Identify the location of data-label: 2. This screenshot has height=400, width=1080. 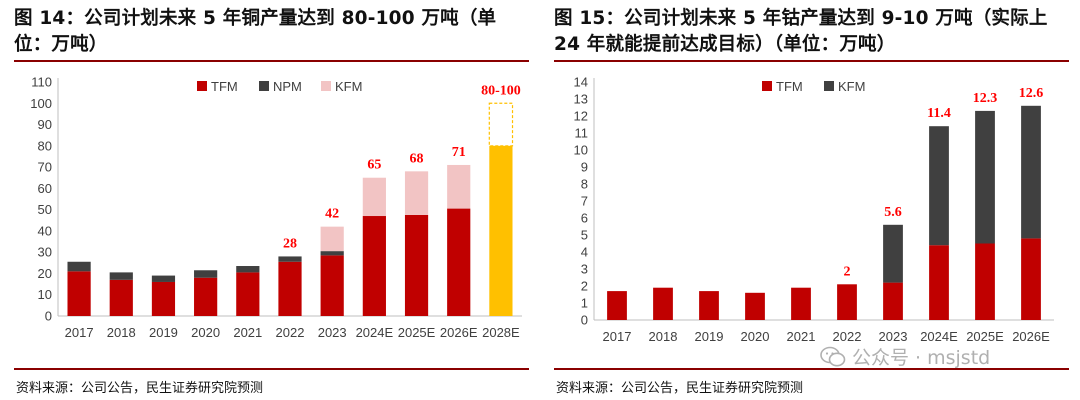
(847, 271).